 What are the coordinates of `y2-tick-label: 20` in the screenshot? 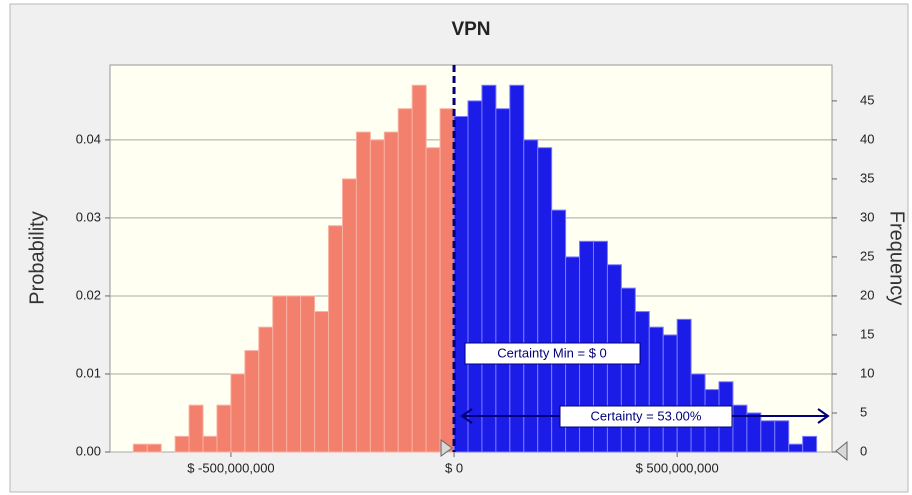 It's located at (867, 294).